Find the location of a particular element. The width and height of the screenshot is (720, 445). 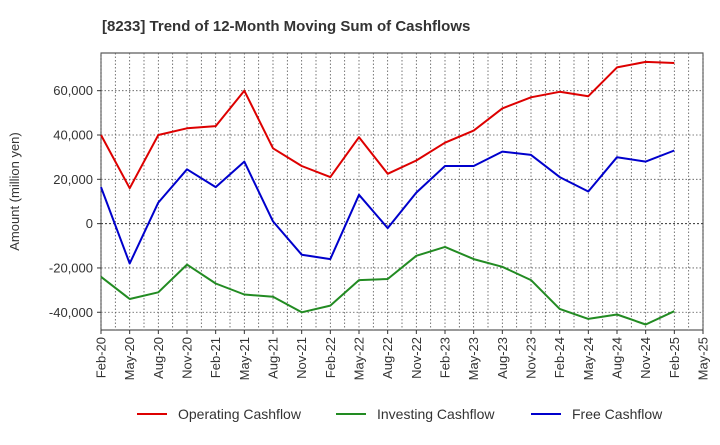

investing-cashflow-legend-label: Investing Cashflow is located at coordinates (436, 414).